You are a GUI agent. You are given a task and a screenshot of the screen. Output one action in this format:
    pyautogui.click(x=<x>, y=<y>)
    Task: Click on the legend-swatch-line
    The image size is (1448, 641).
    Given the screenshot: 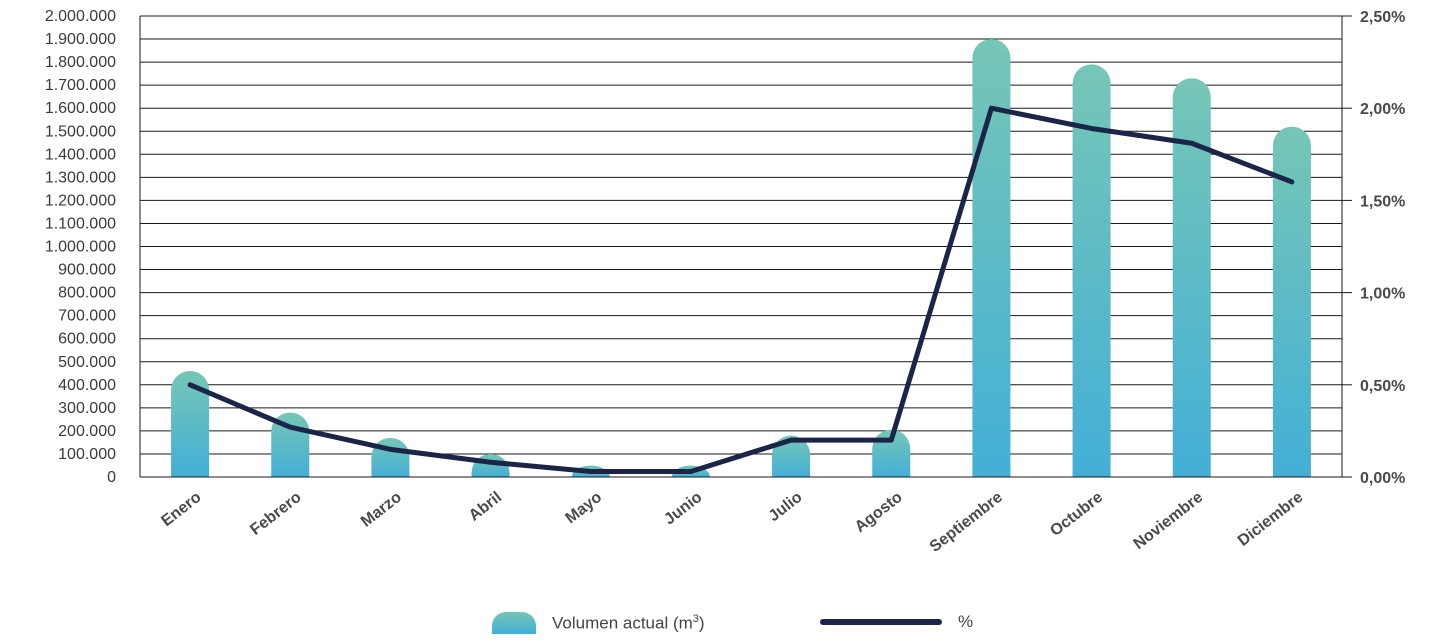 What is the action you would take?
    pyautogui.click(x=881, y=622)
    